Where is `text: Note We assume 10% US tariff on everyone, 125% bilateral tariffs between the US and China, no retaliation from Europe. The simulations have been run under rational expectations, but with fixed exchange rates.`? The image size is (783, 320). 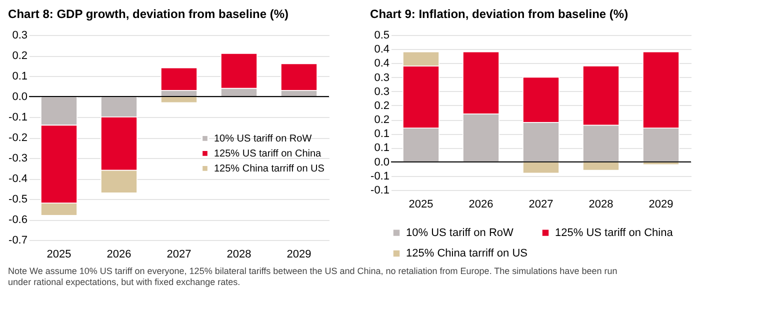 text: Note We assume 10% US tariff on everyone, 125% bilateral tariffs between the US and China, no retaliation from Europe. The simulations have been run under rational expectations, but with fixed exchange rates. is located at coordinates (313, 276).